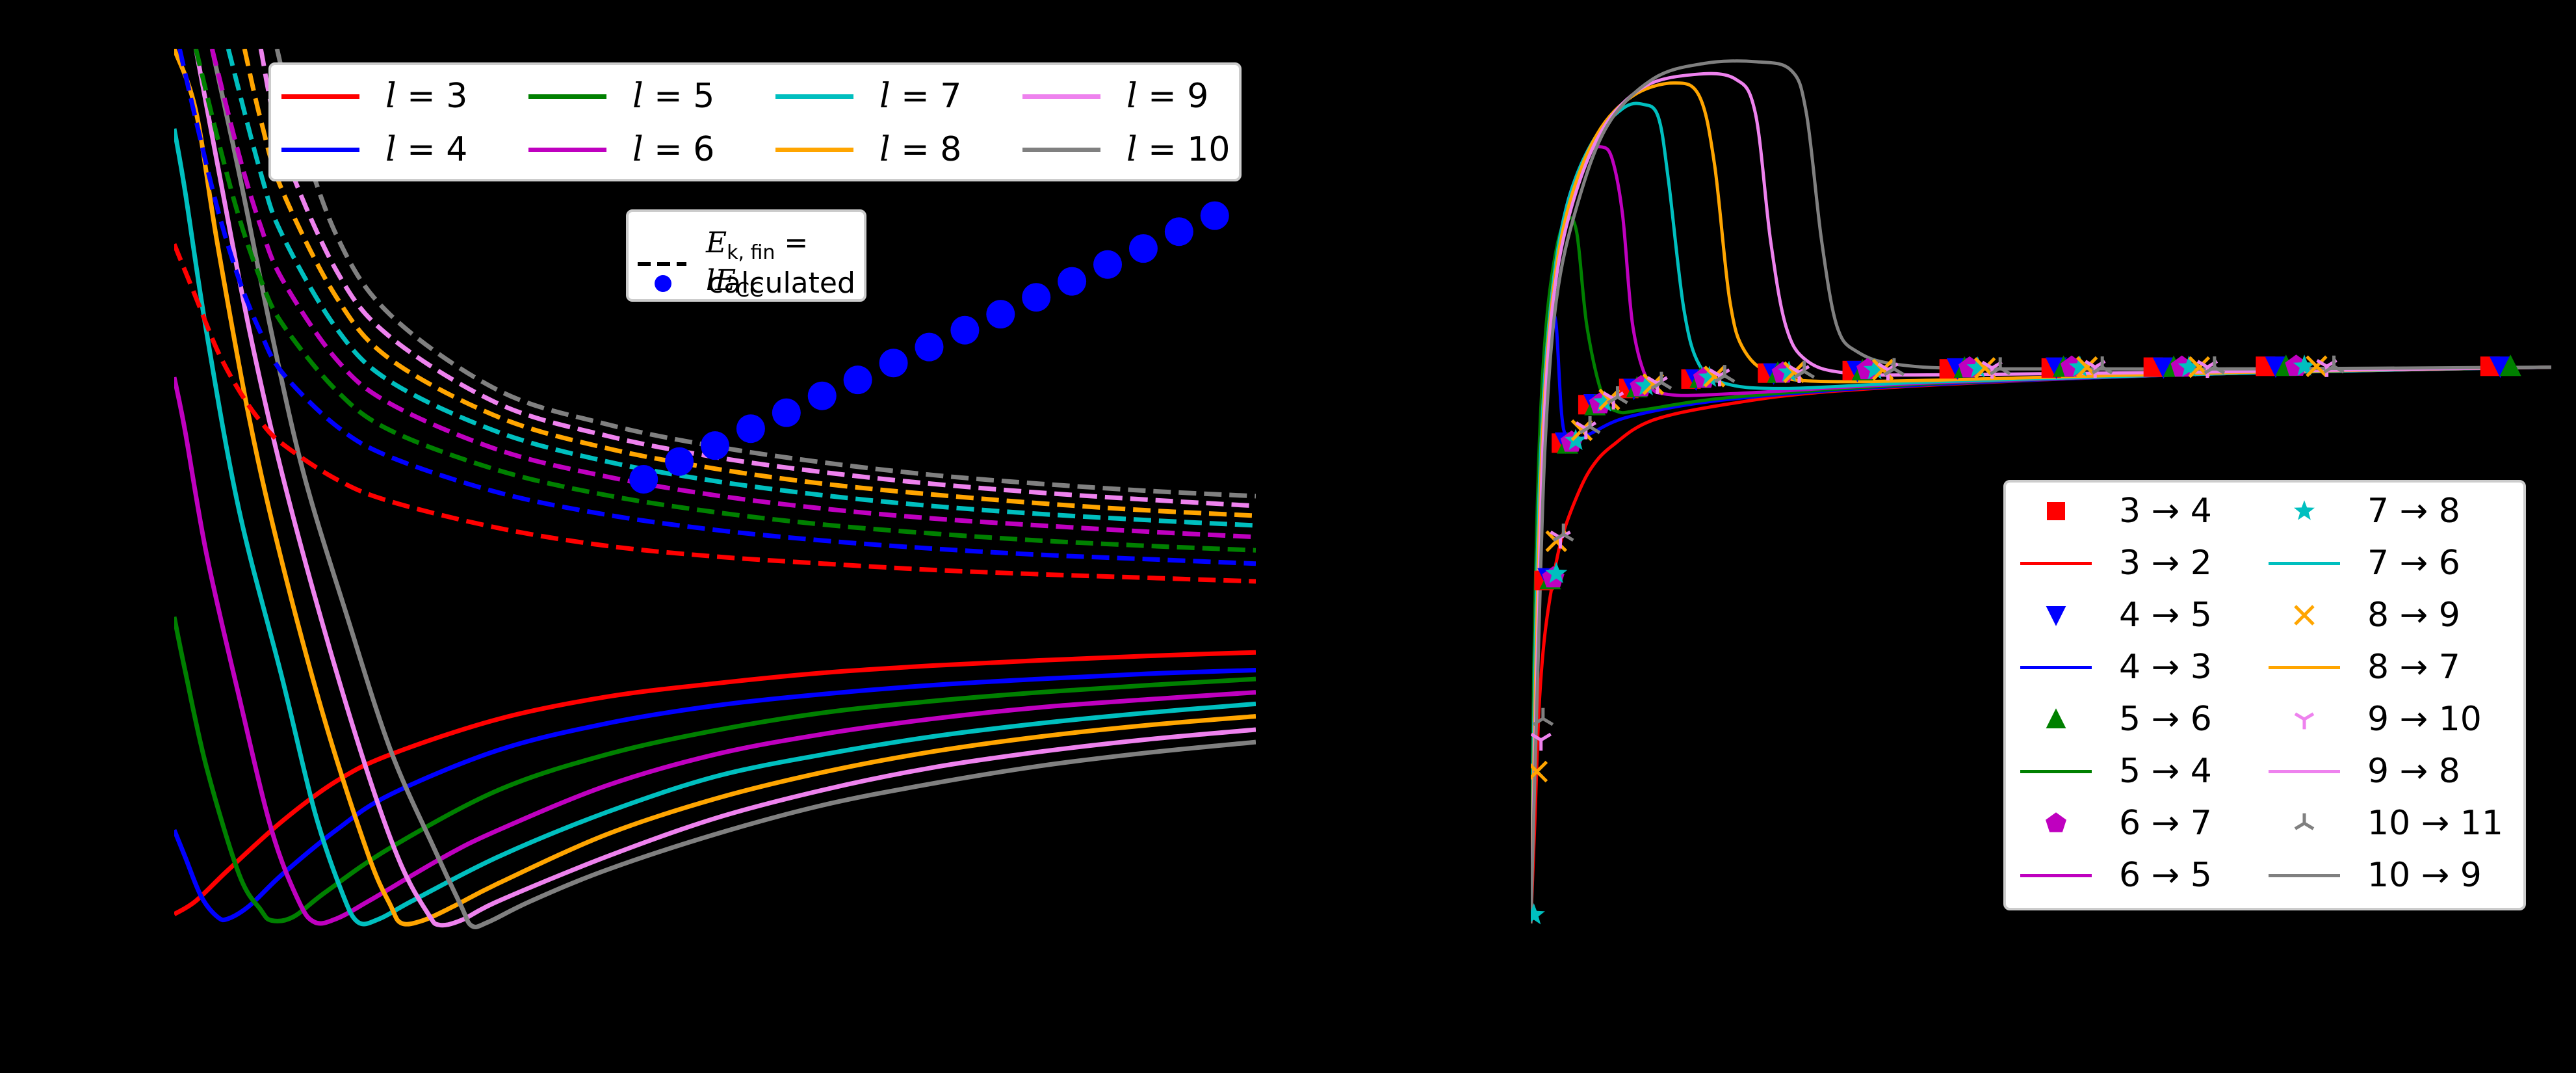  What do you see at coordinates (2165, 875) in the screenshot?
I see `legend-label: 6 → 5` at bounding box center [2165, 875].